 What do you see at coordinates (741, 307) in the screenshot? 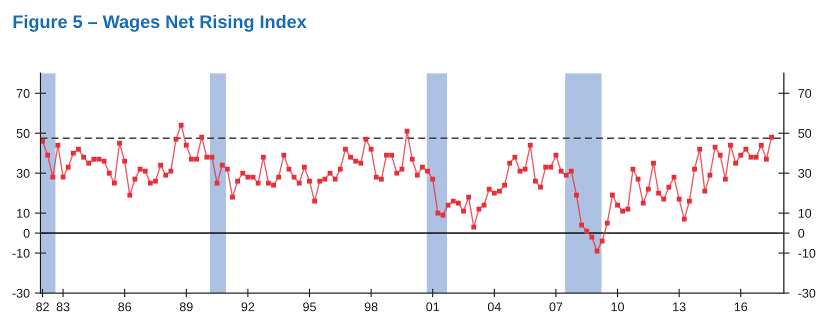
I see `x-tick-label: 16` at bounding box center [741, 307].